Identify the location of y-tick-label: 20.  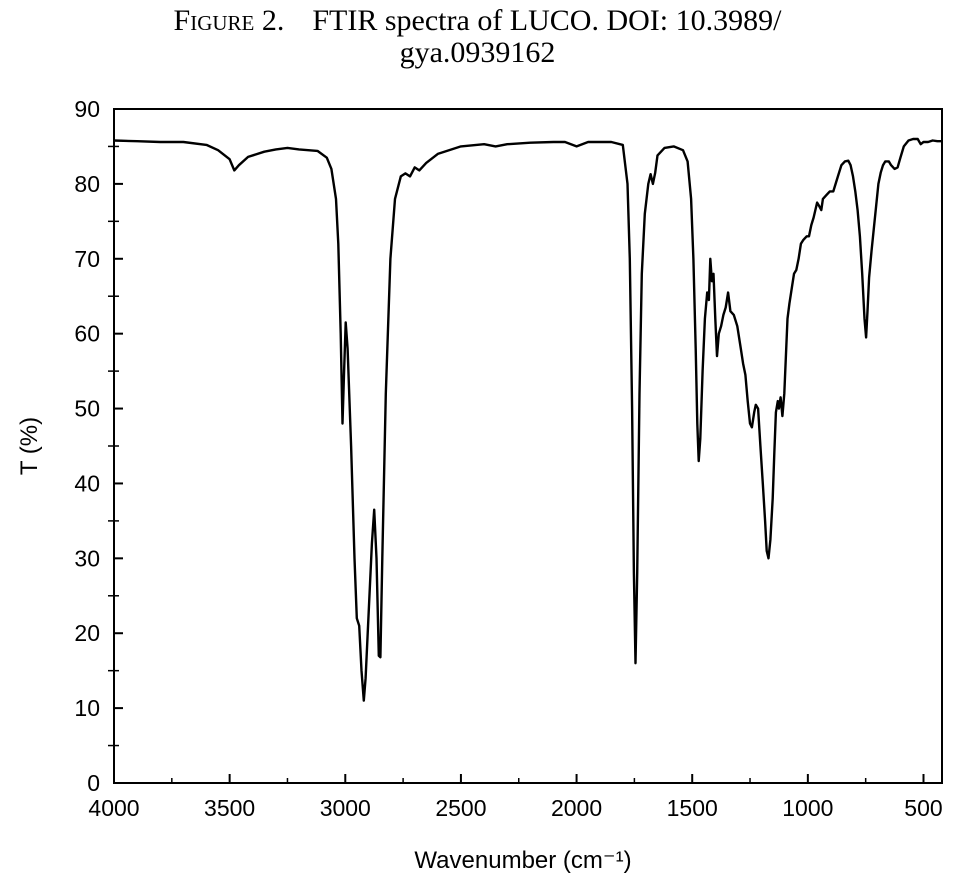
(87, 633).